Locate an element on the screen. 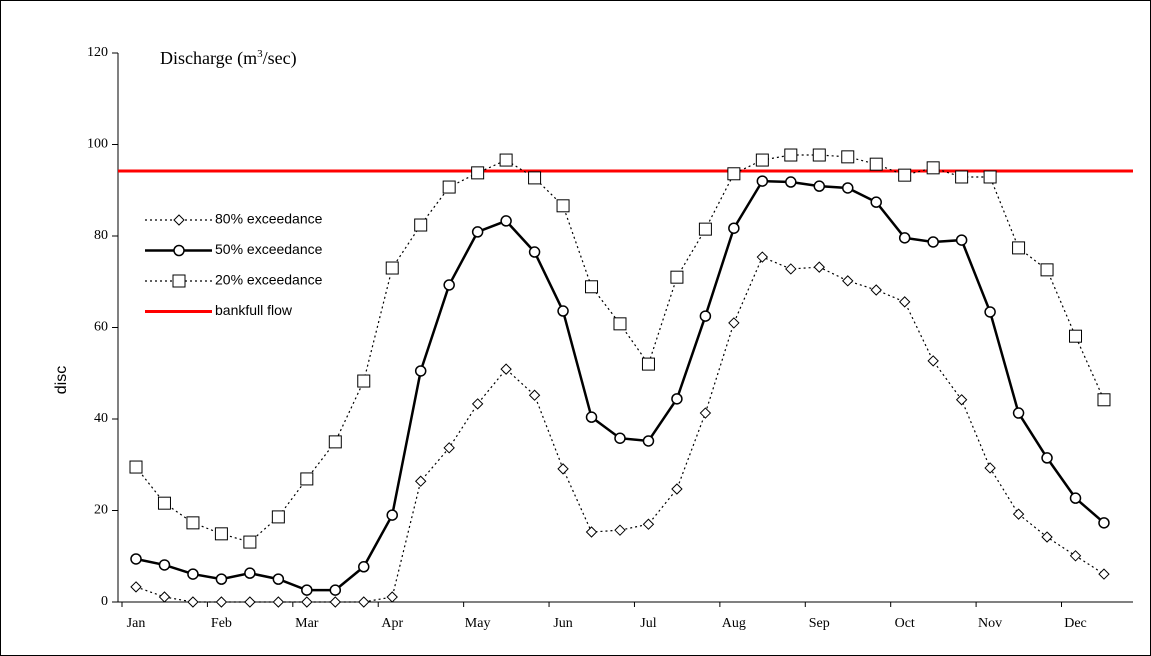 This screenshot has height=656, width=1151. legend-label: bankfull flow is located at coordinates (254, 310).